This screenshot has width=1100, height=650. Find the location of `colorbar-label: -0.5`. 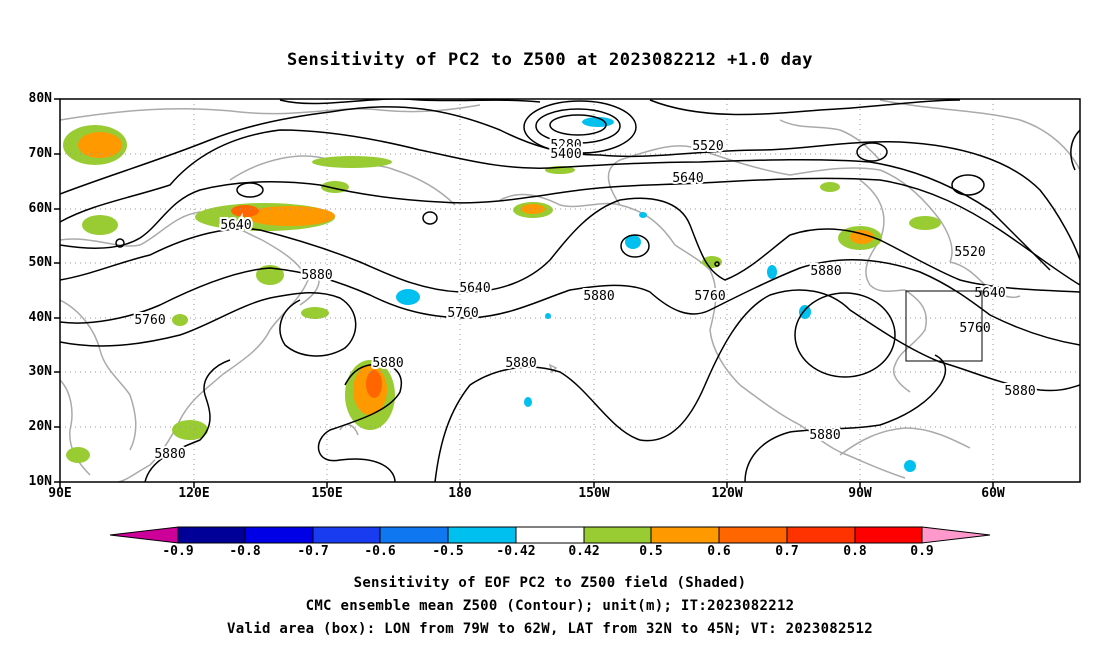

colorbar-label: -0.5 is located at coordinates (448, 551).